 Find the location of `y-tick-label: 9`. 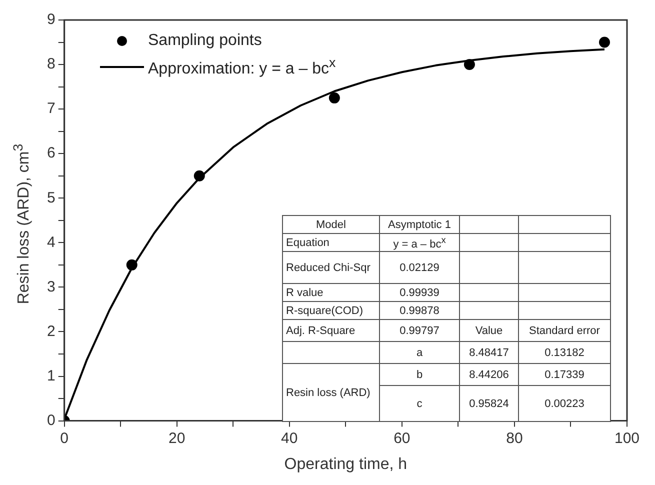

y-tick-label: 9 is located at coordinates (51, 19).